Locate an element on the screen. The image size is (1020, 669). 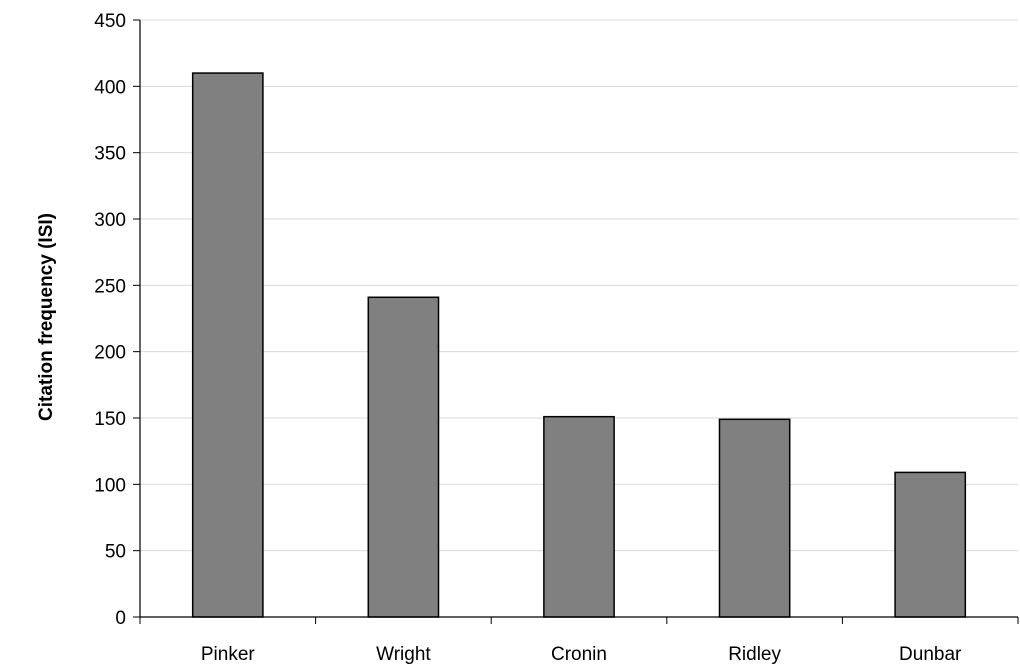
y-tick-label: 0 is located at coordinates (120, 618).